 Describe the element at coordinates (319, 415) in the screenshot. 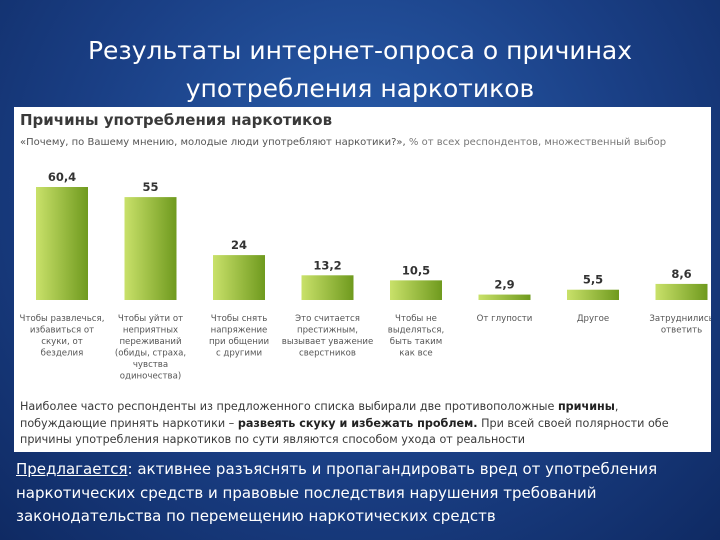

I see `note-part-2: , побуждающие принять наркотики –` at that location.